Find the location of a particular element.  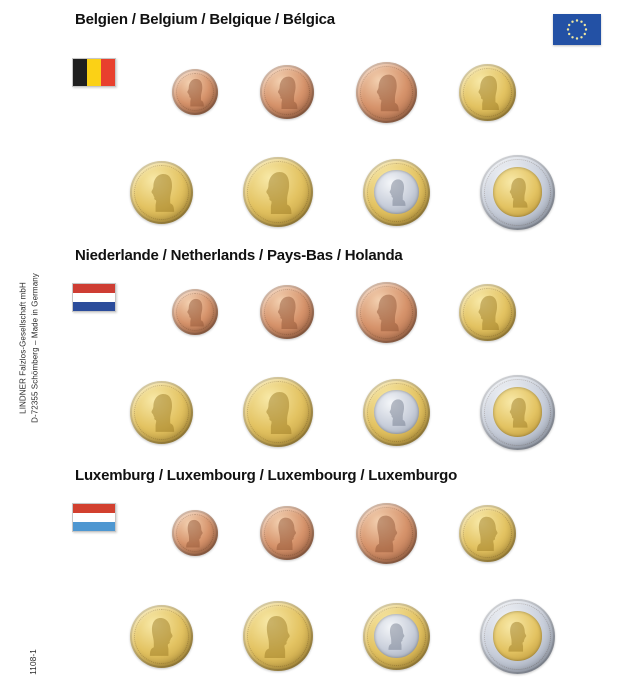

coin-luxembourg-20-cent is located at coordinates (161, 636).